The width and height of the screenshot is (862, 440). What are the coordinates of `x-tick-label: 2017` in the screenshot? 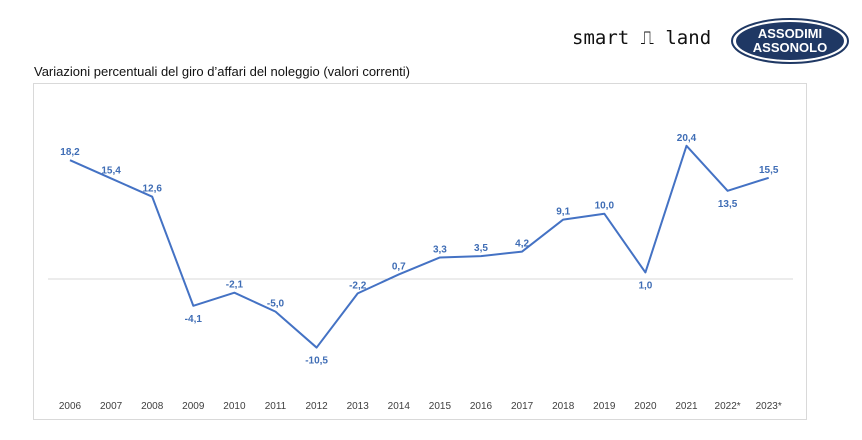 It's located at (522, 406).